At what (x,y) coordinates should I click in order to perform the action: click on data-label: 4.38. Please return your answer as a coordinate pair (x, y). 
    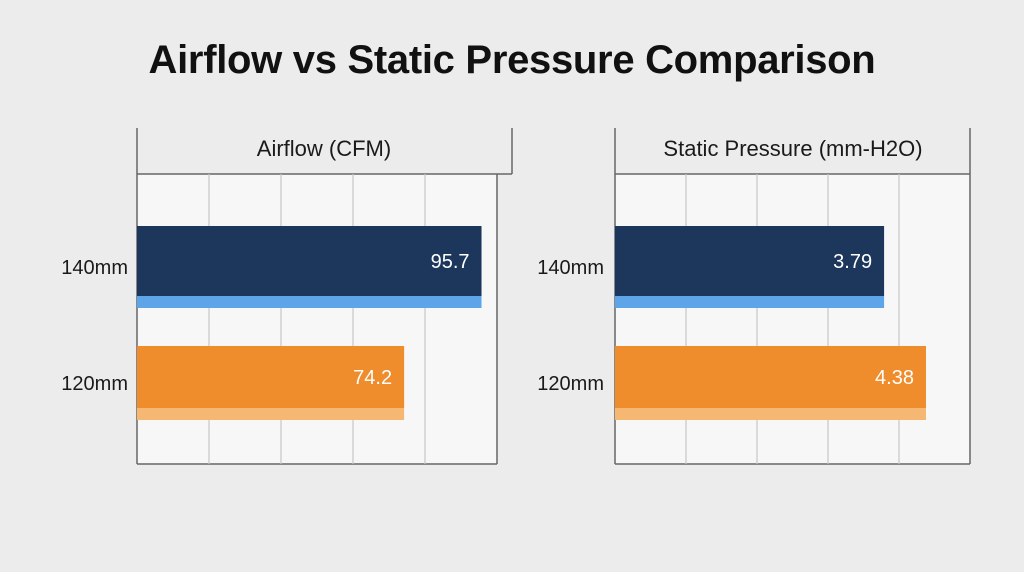
    Looking at the image, I should click on (894, 378).